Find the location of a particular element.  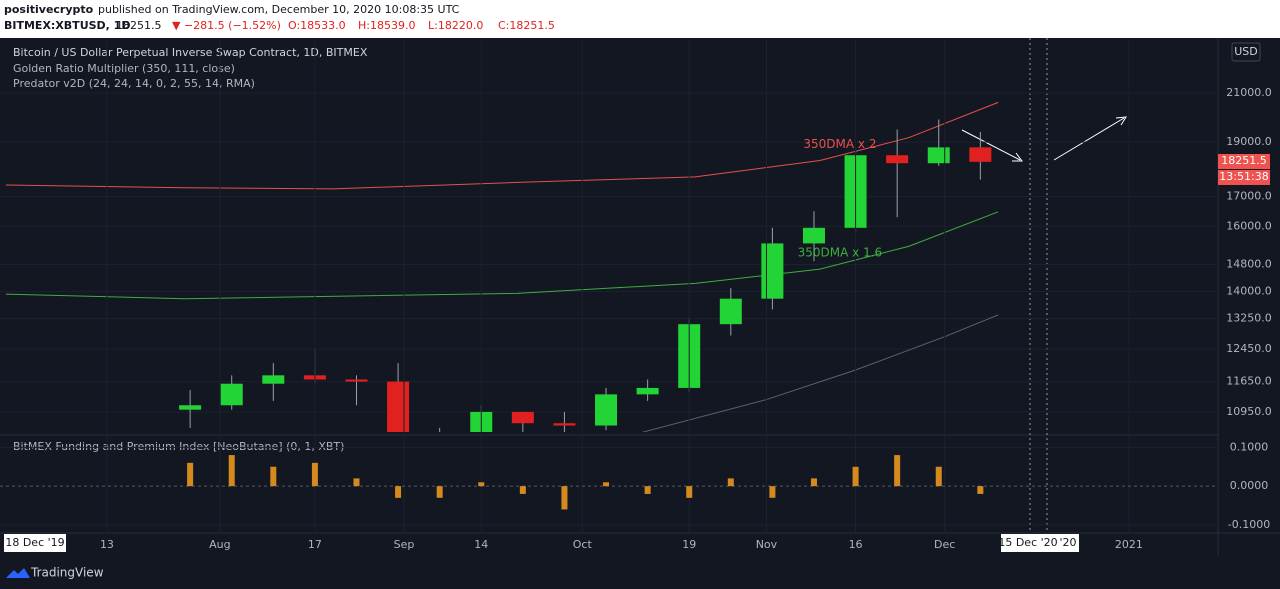

currency-button is located at coordinates (1246, 52).